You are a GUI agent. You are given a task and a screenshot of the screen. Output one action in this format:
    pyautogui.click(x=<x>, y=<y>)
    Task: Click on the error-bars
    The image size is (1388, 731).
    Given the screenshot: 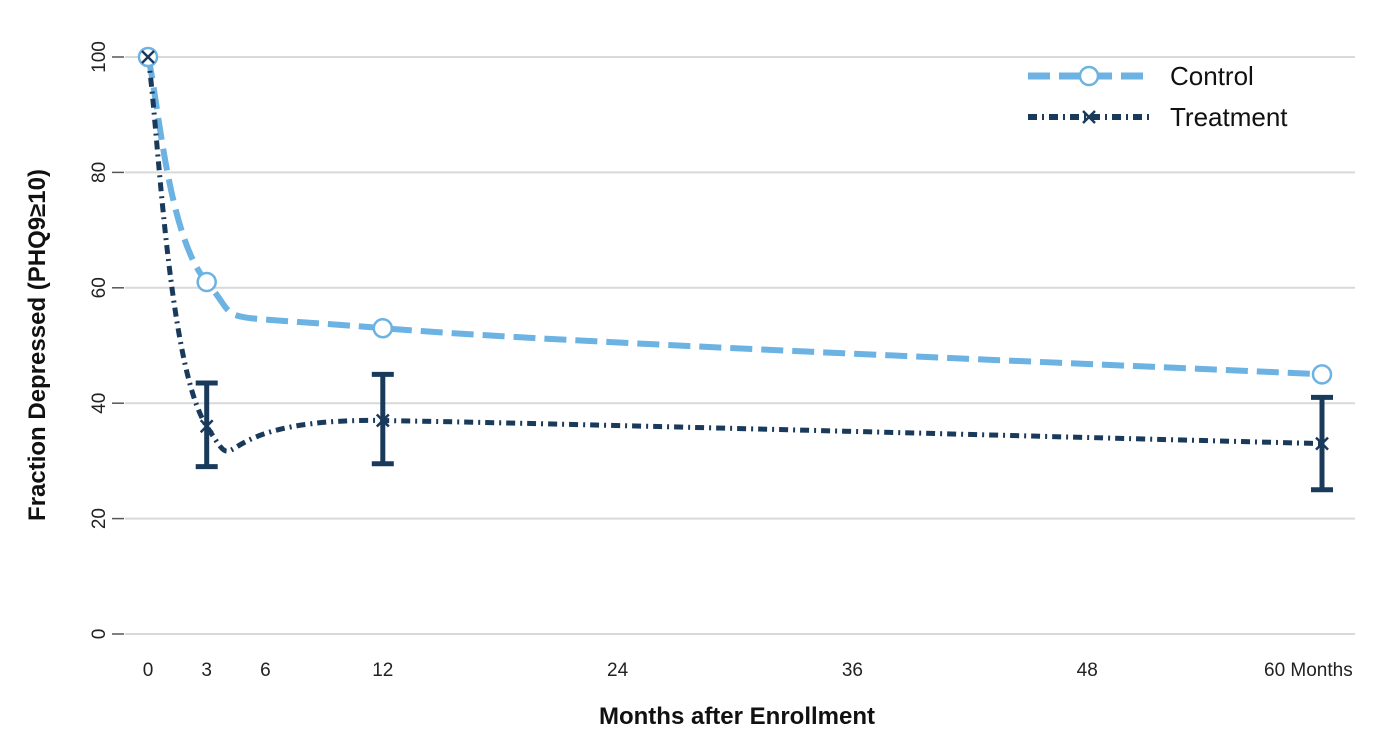 What is the action you would take?
    pyautogui.click(x=764, y=432)
    